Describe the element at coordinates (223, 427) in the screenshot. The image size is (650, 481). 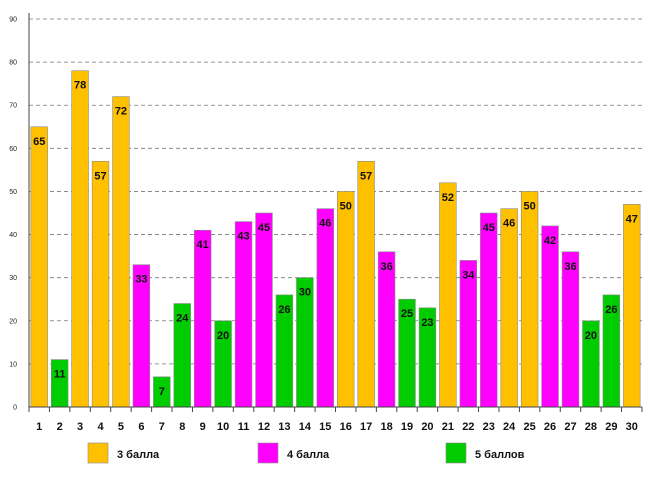
I see `x-tick-label: 10` at that location.